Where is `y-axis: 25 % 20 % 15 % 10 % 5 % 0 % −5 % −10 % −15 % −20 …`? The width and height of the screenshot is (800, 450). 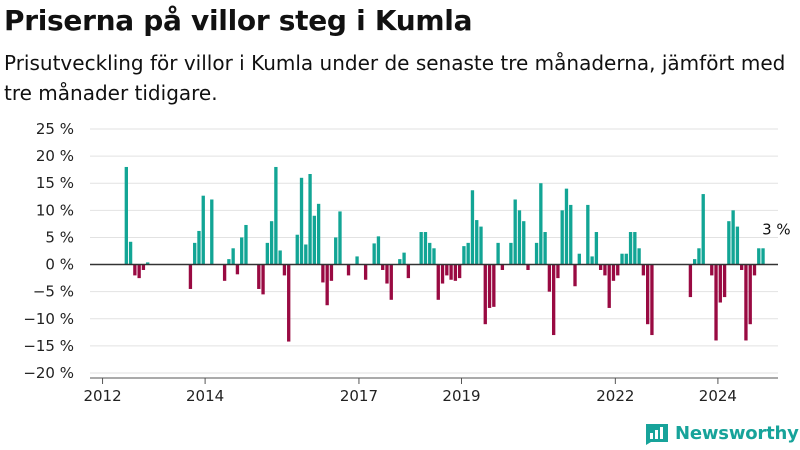 y-axis: 25 % 20 % 15 % 10 % 5 % 0 % −5 % −10 % −15 % −20 … is located at coordinates (48, 251).